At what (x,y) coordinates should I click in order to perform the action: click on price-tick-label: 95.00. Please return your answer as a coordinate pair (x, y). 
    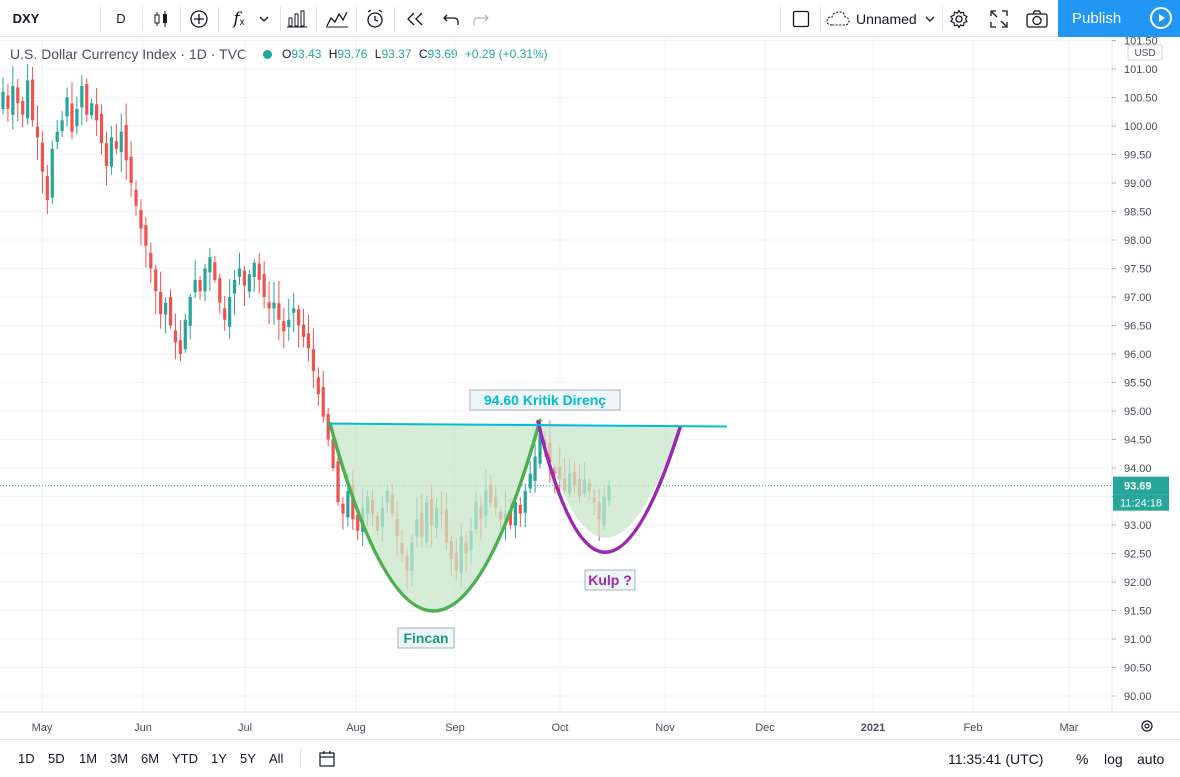
    Looking at the image, I should click on (1138, 412).